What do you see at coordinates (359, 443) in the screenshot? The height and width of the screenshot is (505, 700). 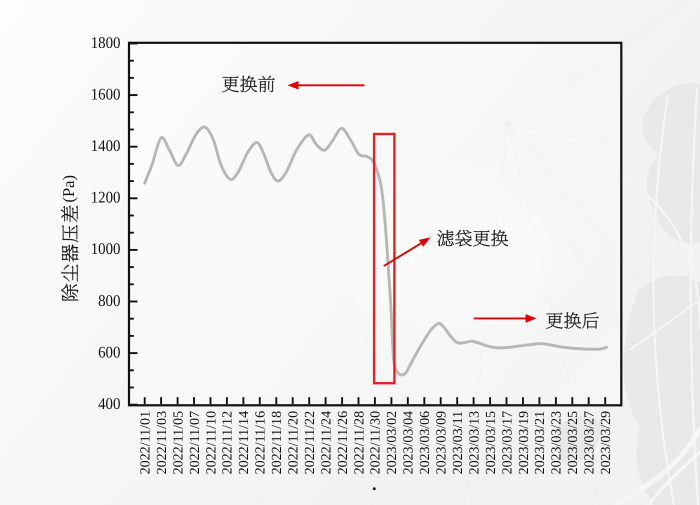 I see `svg-text: 2022/11/28` at bounding box center [359, 443].